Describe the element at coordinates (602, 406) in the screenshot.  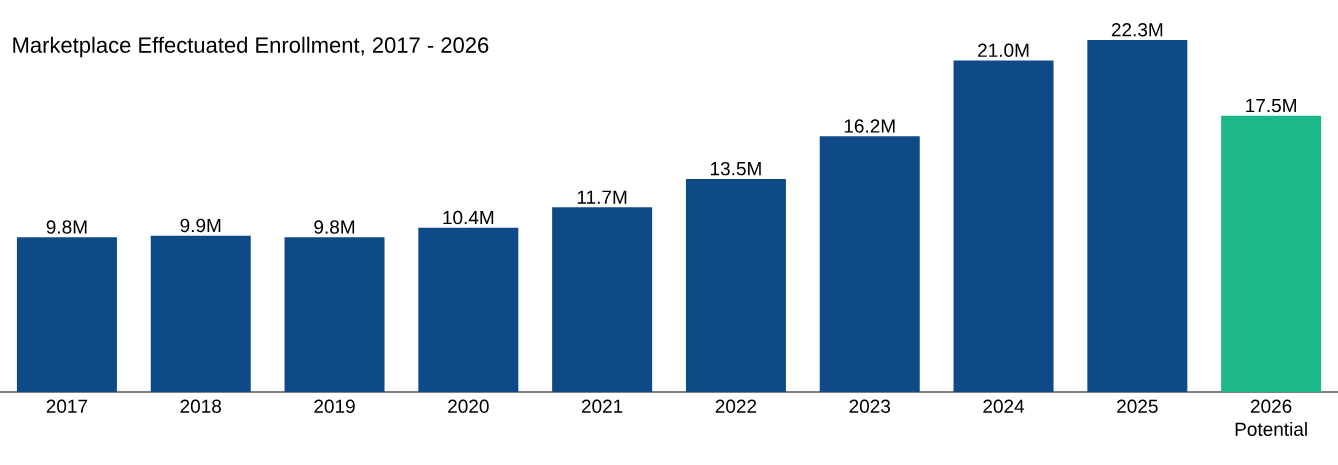
I see `x-tick-label: 2021` at that location.